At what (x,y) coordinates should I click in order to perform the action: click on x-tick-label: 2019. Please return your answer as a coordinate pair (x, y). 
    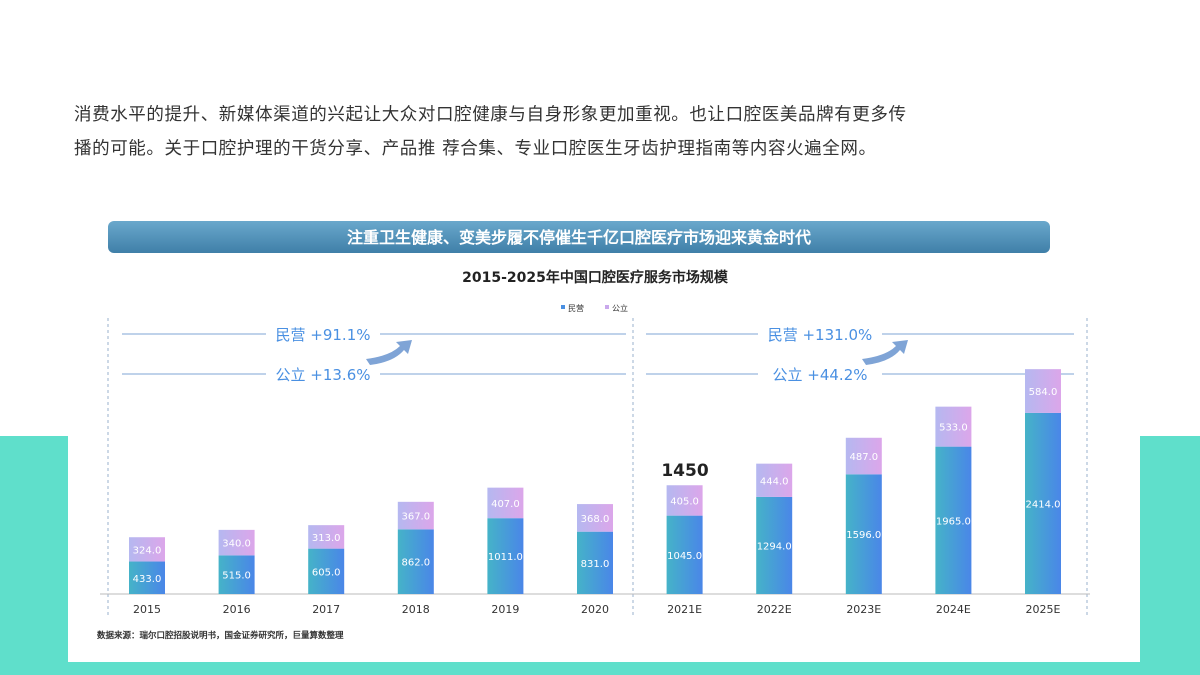
    Looking at the image, I should click on (505, 609).